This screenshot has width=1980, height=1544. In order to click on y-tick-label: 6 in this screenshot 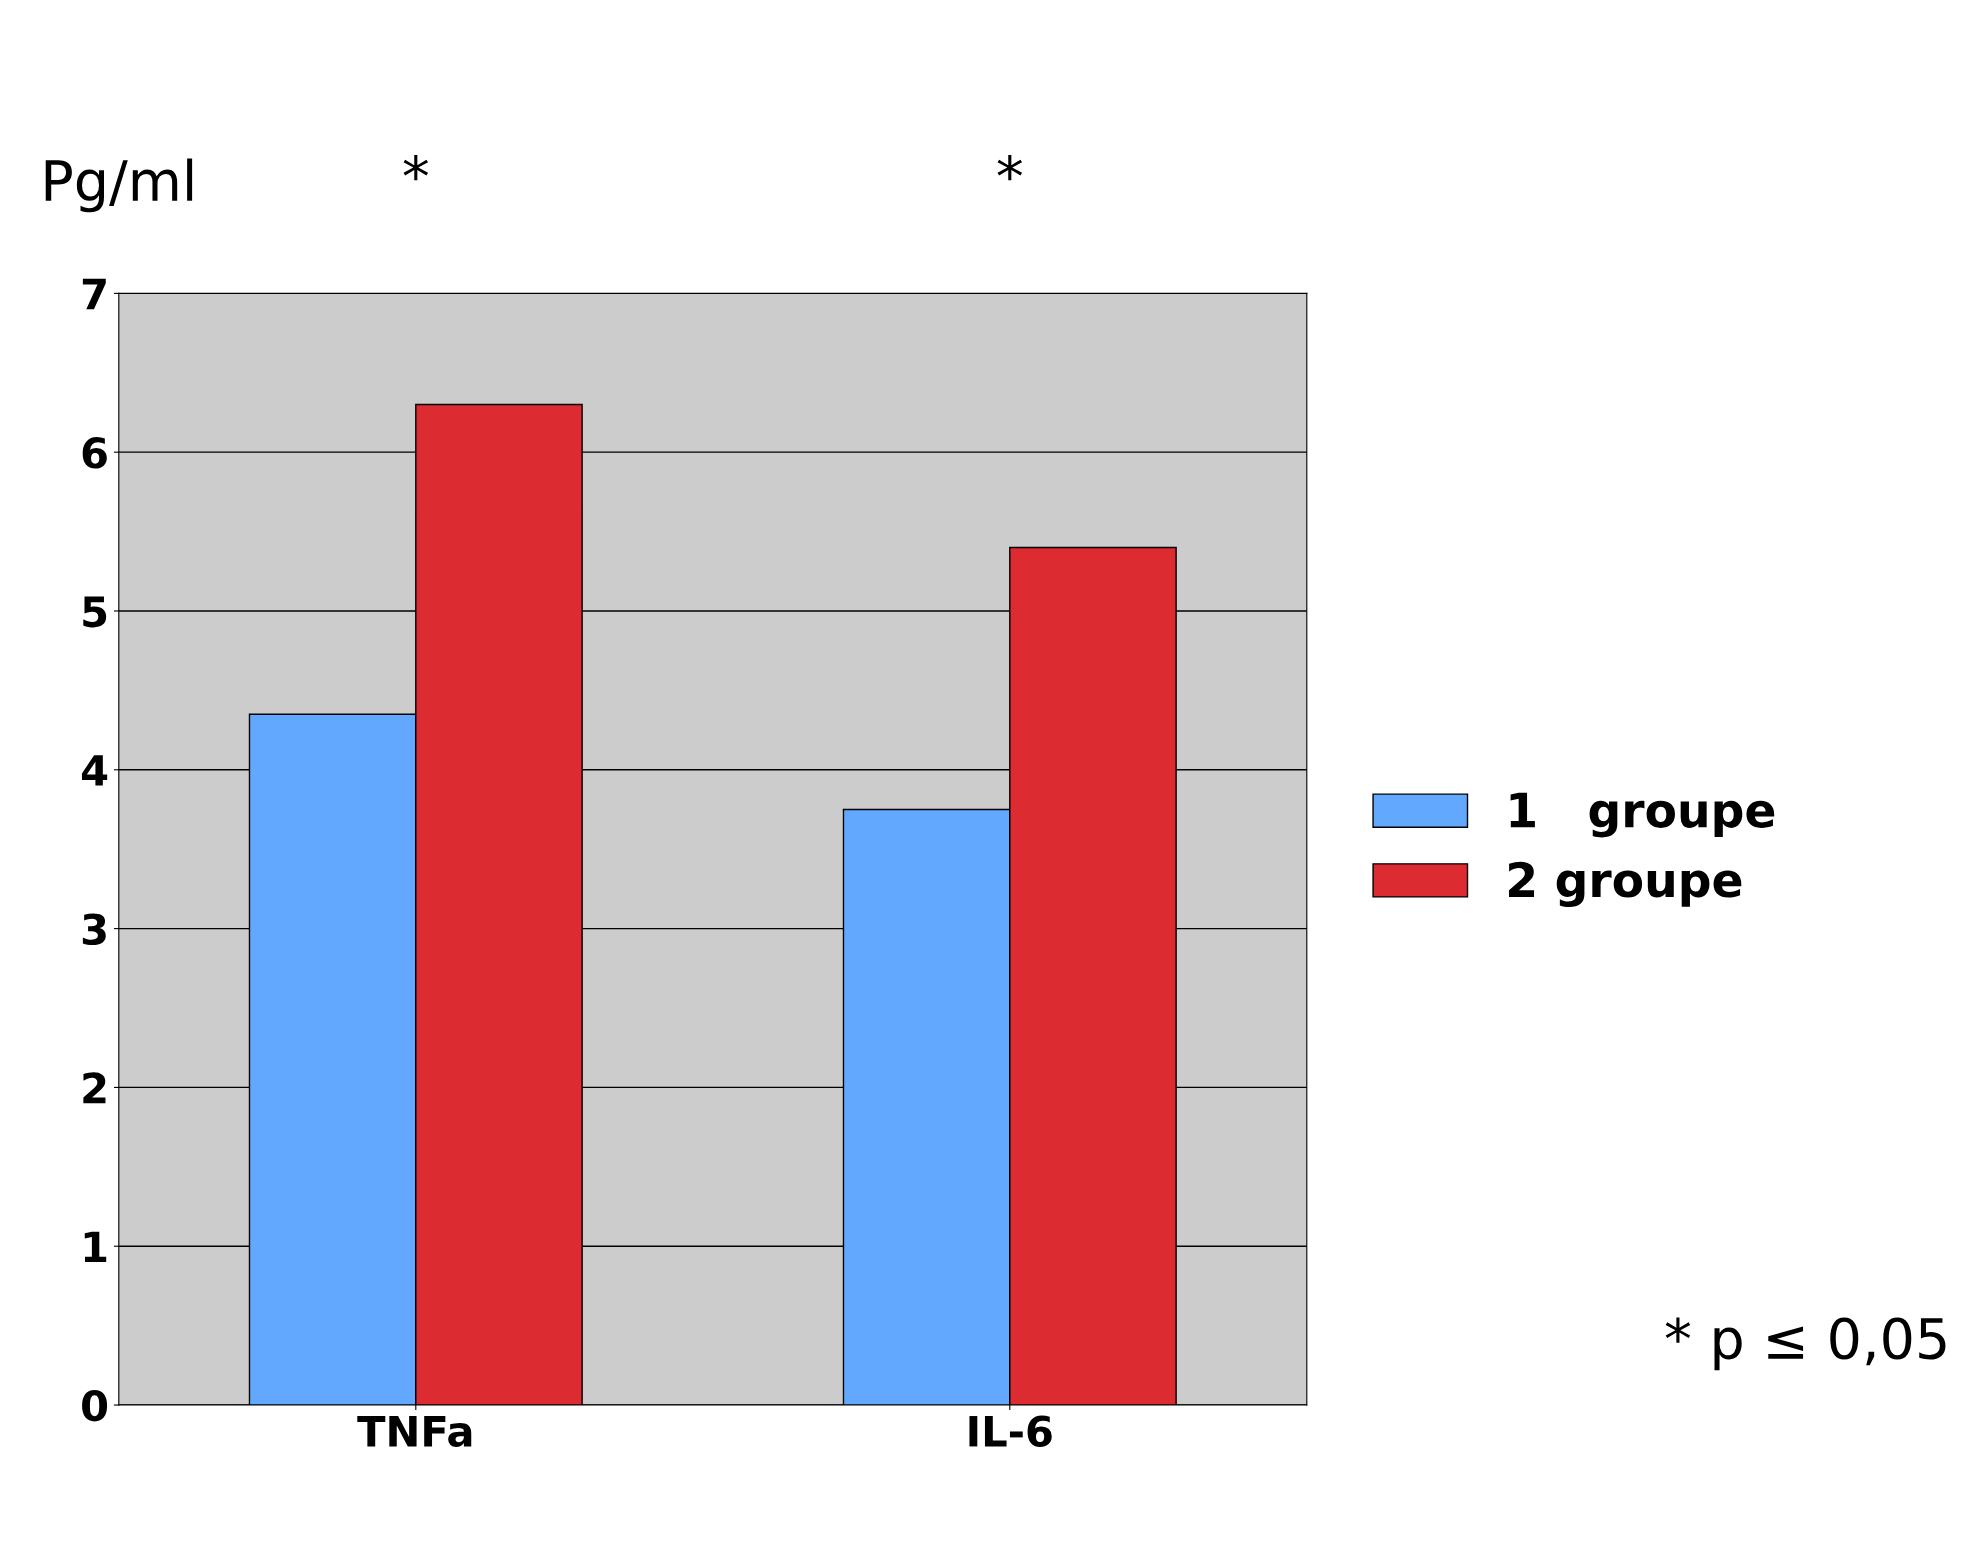, I will do `click(94, 453)`.